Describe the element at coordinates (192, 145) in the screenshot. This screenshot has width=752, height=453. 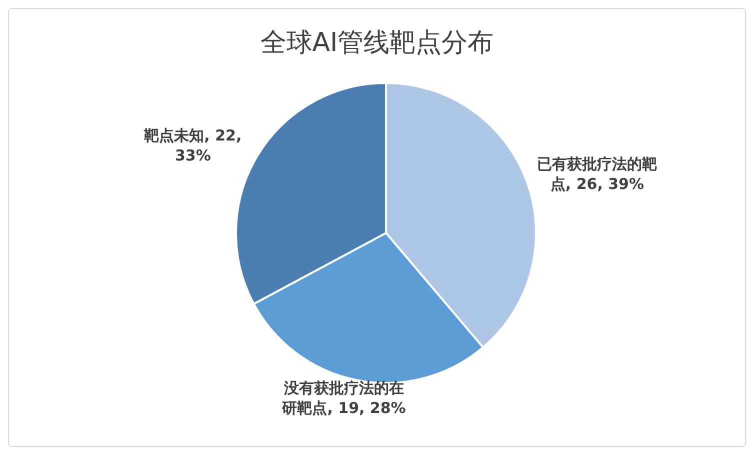
I see `slice-label: 靶点未知, 22, 33%` at that location.